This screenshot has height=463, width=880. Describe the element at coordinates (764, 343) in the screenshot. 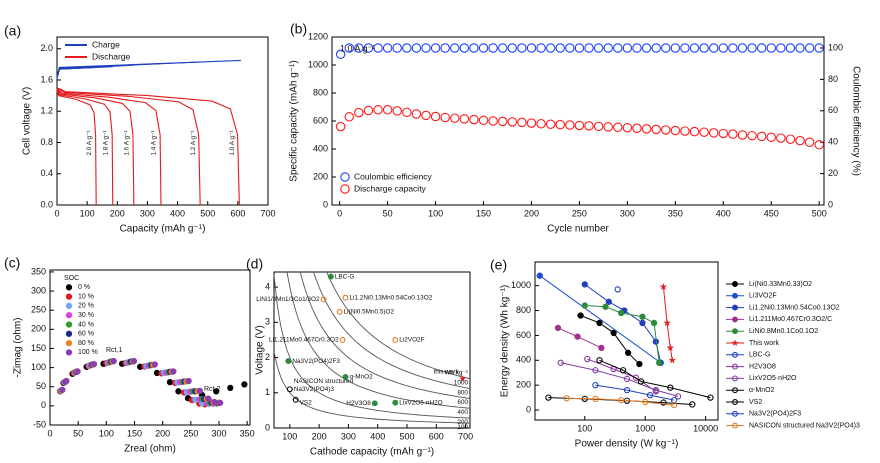

I see `legend-label: This work` at that location.